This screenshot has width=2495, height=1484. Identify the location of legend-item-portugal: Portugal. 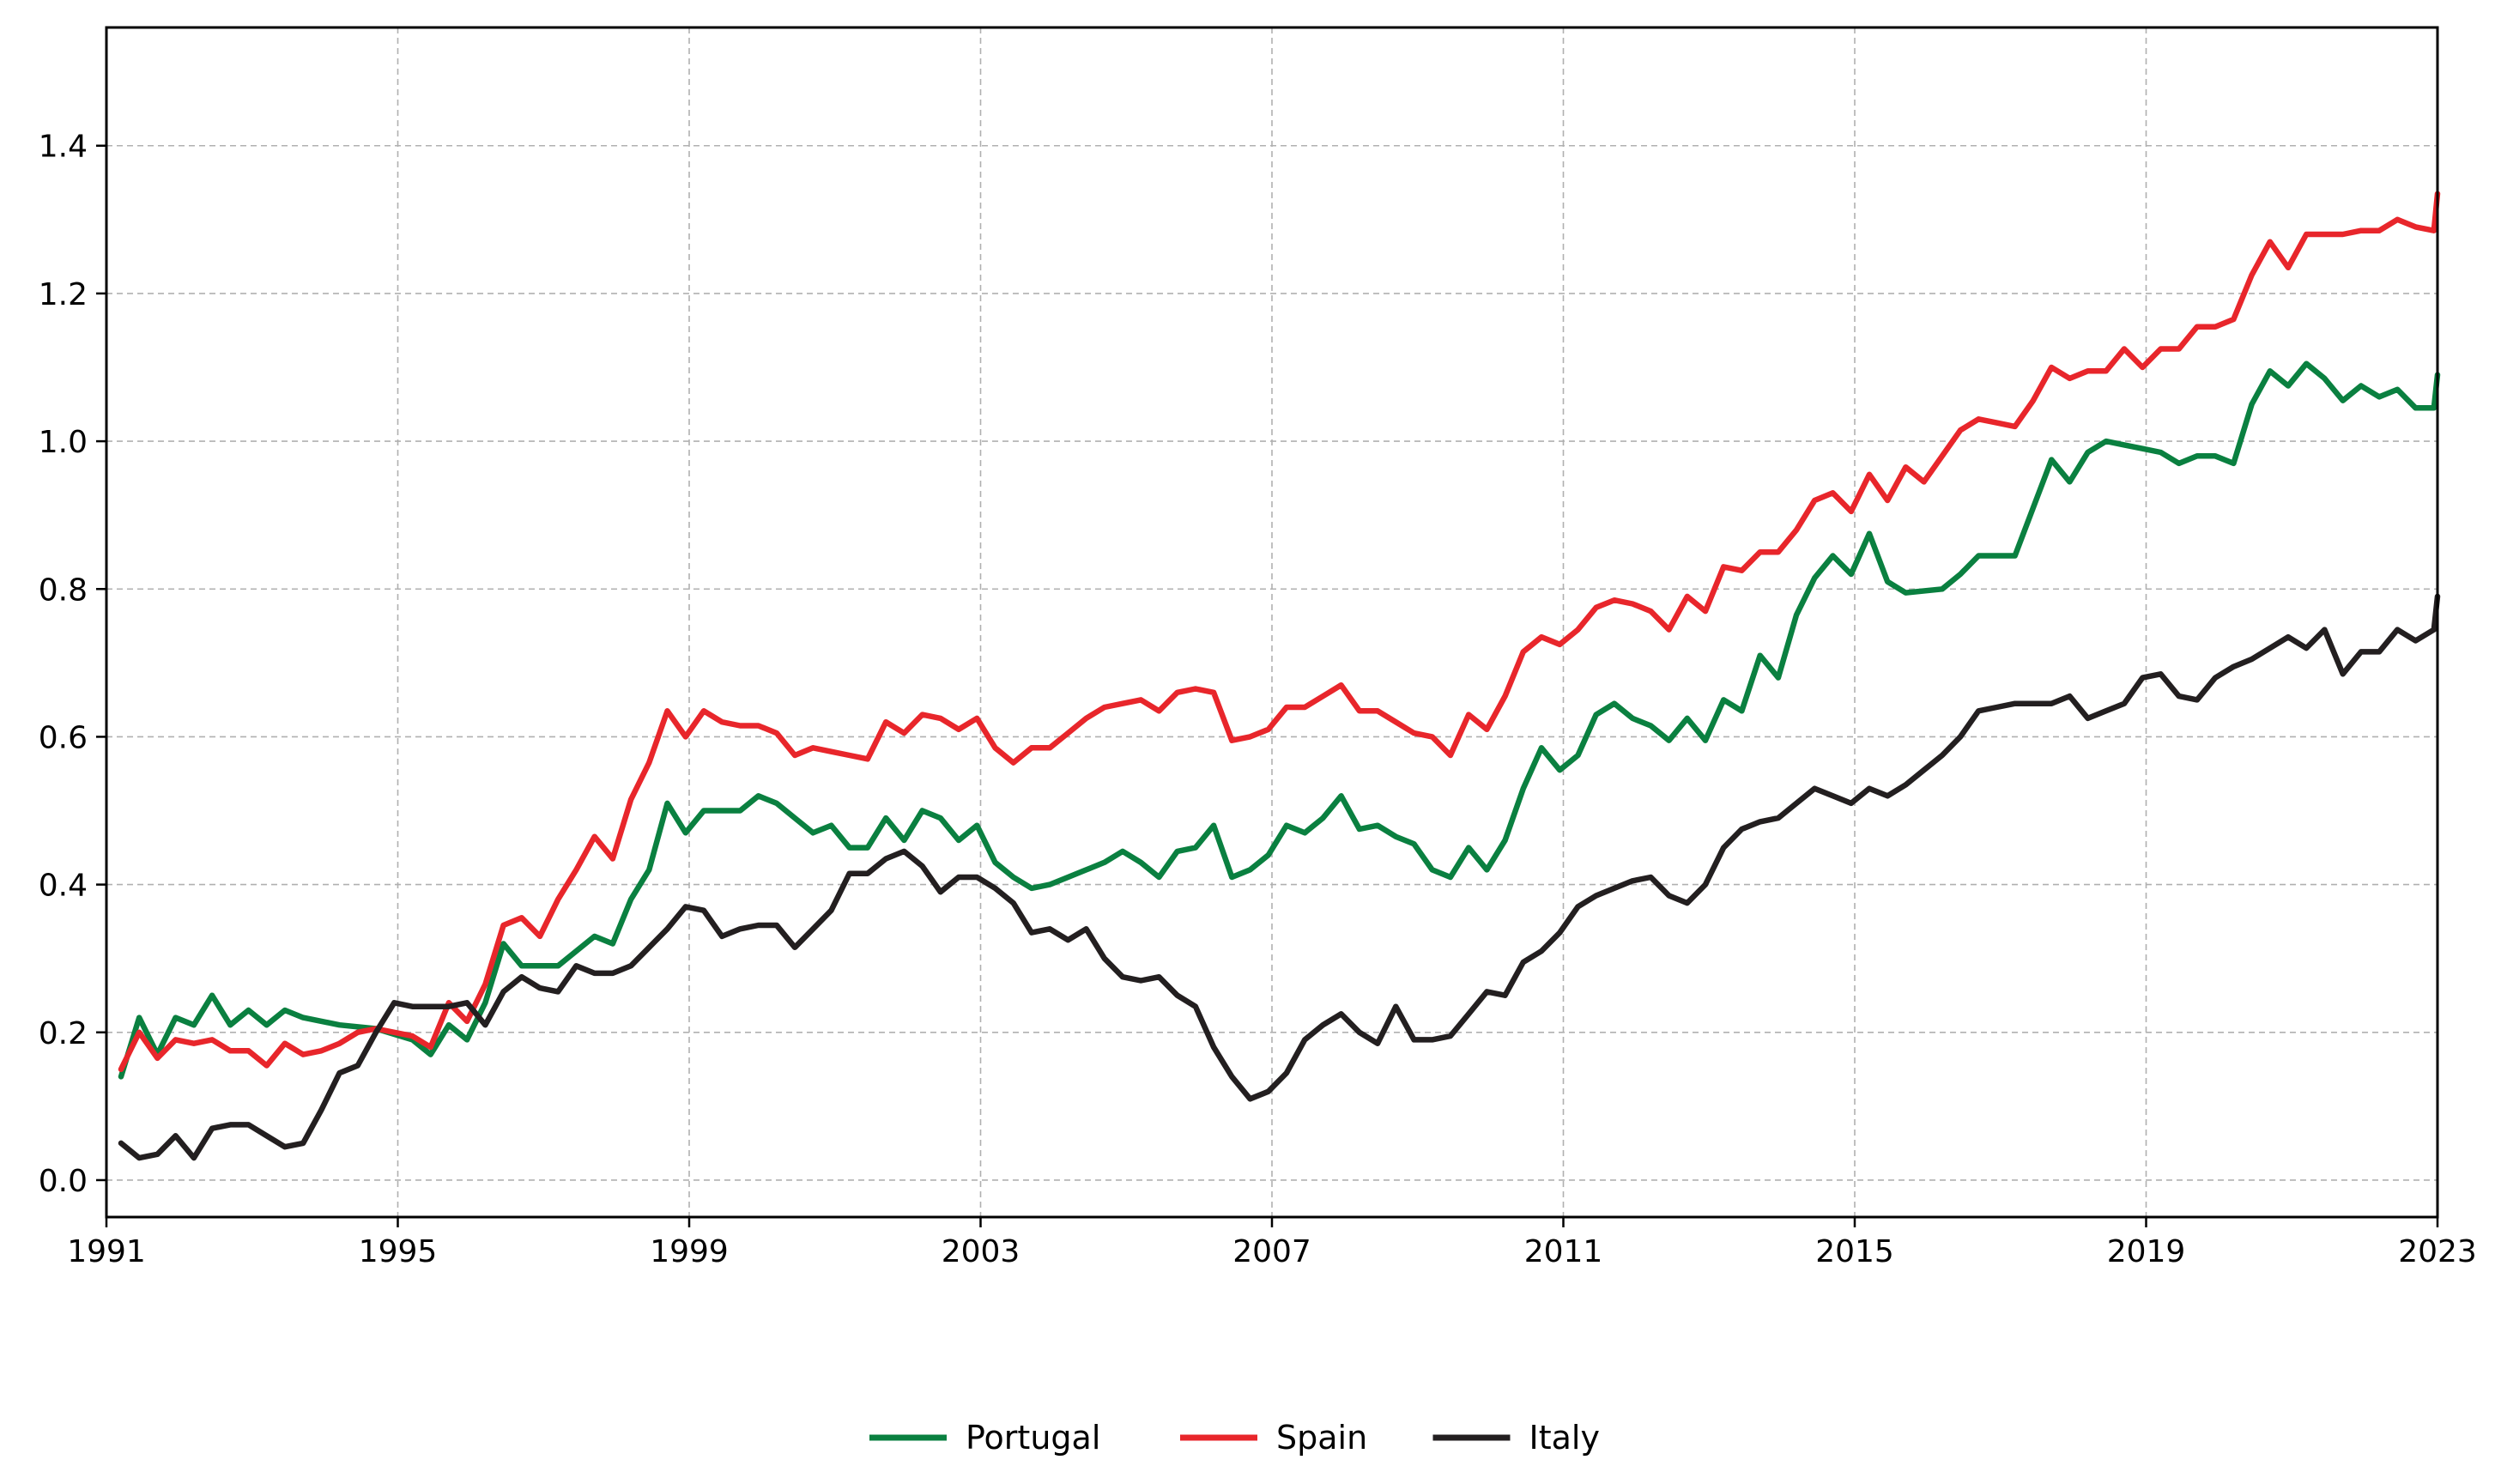
(985, 1438).